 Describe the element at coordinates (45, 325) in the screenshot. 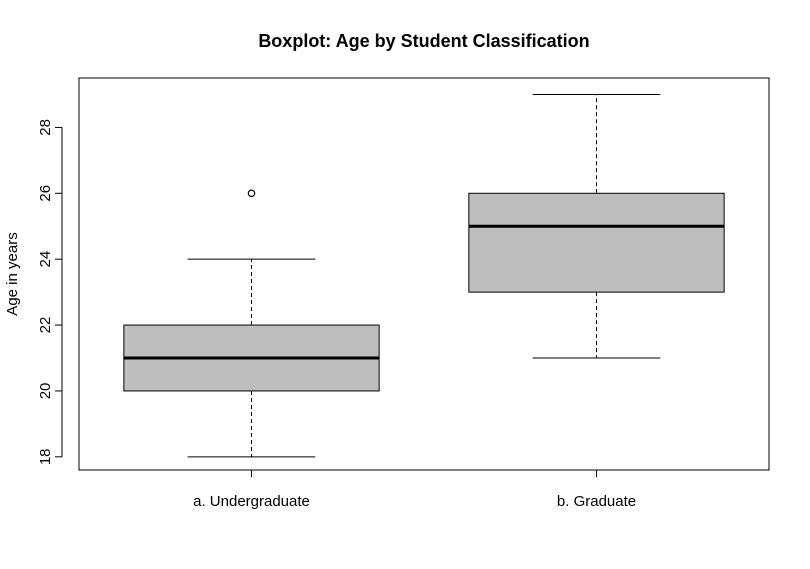

I see `y-tick-label: 22` at that location.